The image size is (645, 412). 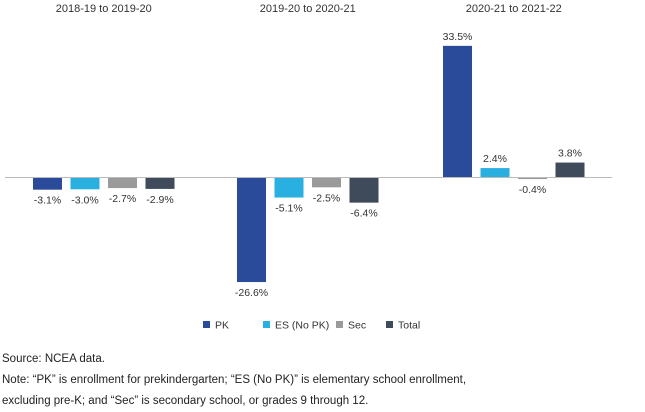 What do you see at coordinates (122, 199) in the screenshot?
I see `data-label-sec-2018-19-to-2019-20: -2.7%` at bounding box center [122, 199].